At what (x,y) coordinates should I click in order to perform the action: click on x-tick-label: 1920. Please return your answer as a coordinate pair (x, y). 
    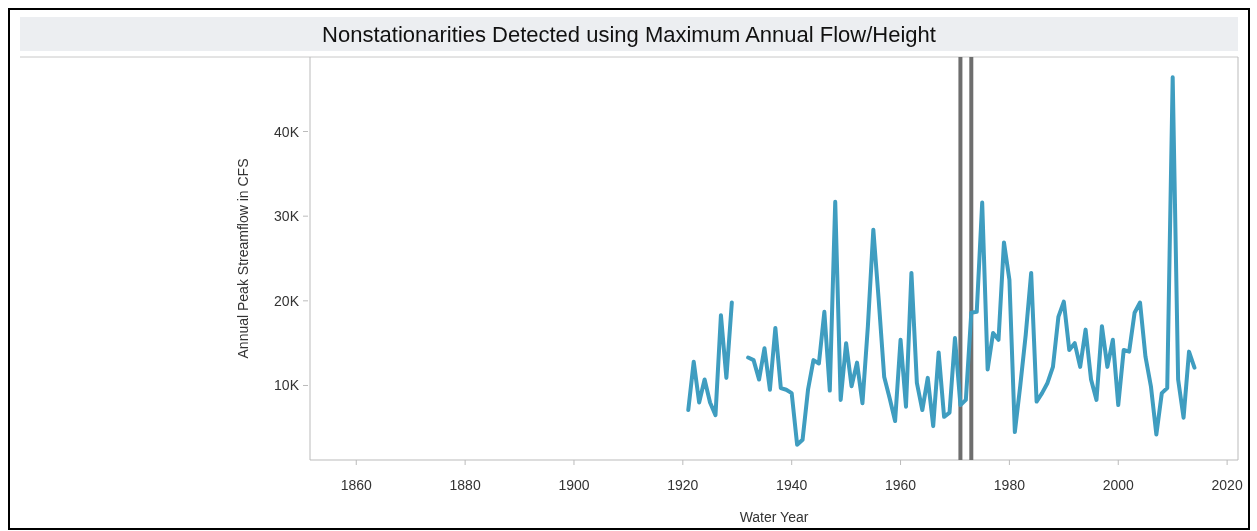
    Looking at the image, I should click on (683, 485).